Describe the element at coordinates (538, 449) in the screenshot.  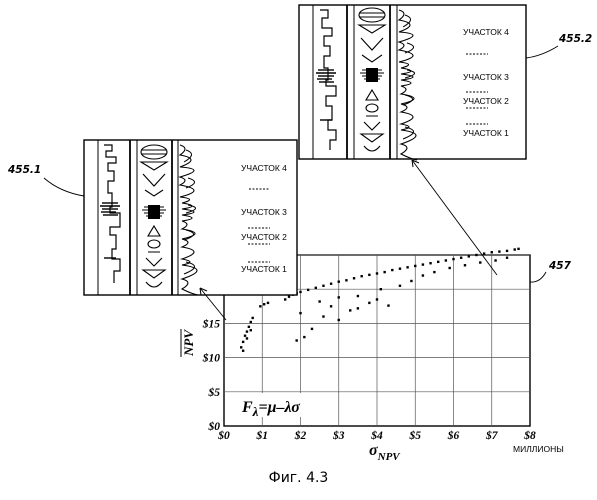
I see `x-axis-unit: МИЛЛИОНЫ` at that location.